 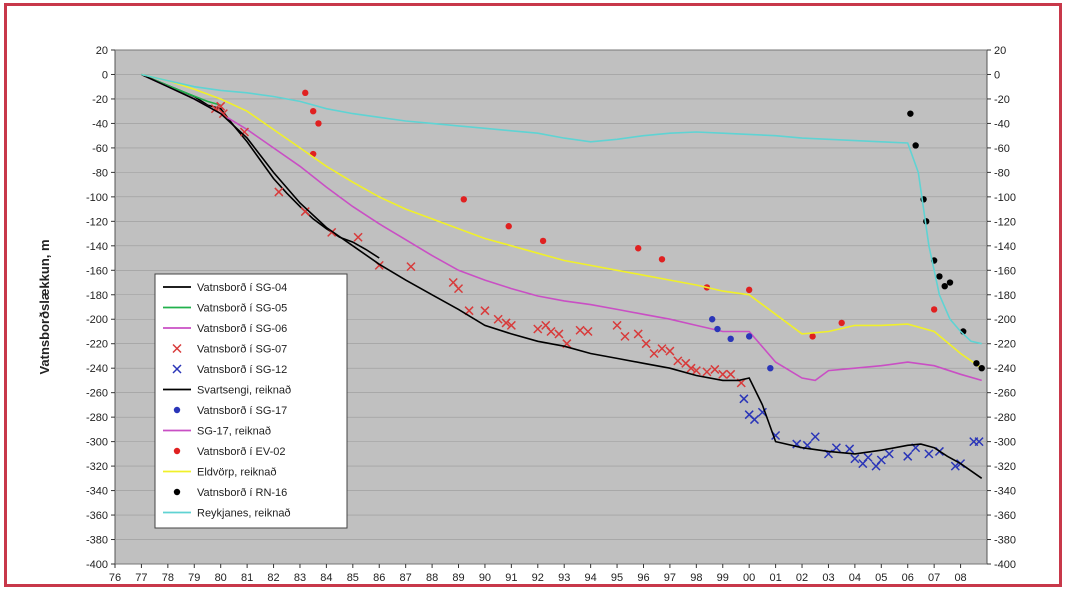 I want to click on legend-box, so click(x=251, y=401).